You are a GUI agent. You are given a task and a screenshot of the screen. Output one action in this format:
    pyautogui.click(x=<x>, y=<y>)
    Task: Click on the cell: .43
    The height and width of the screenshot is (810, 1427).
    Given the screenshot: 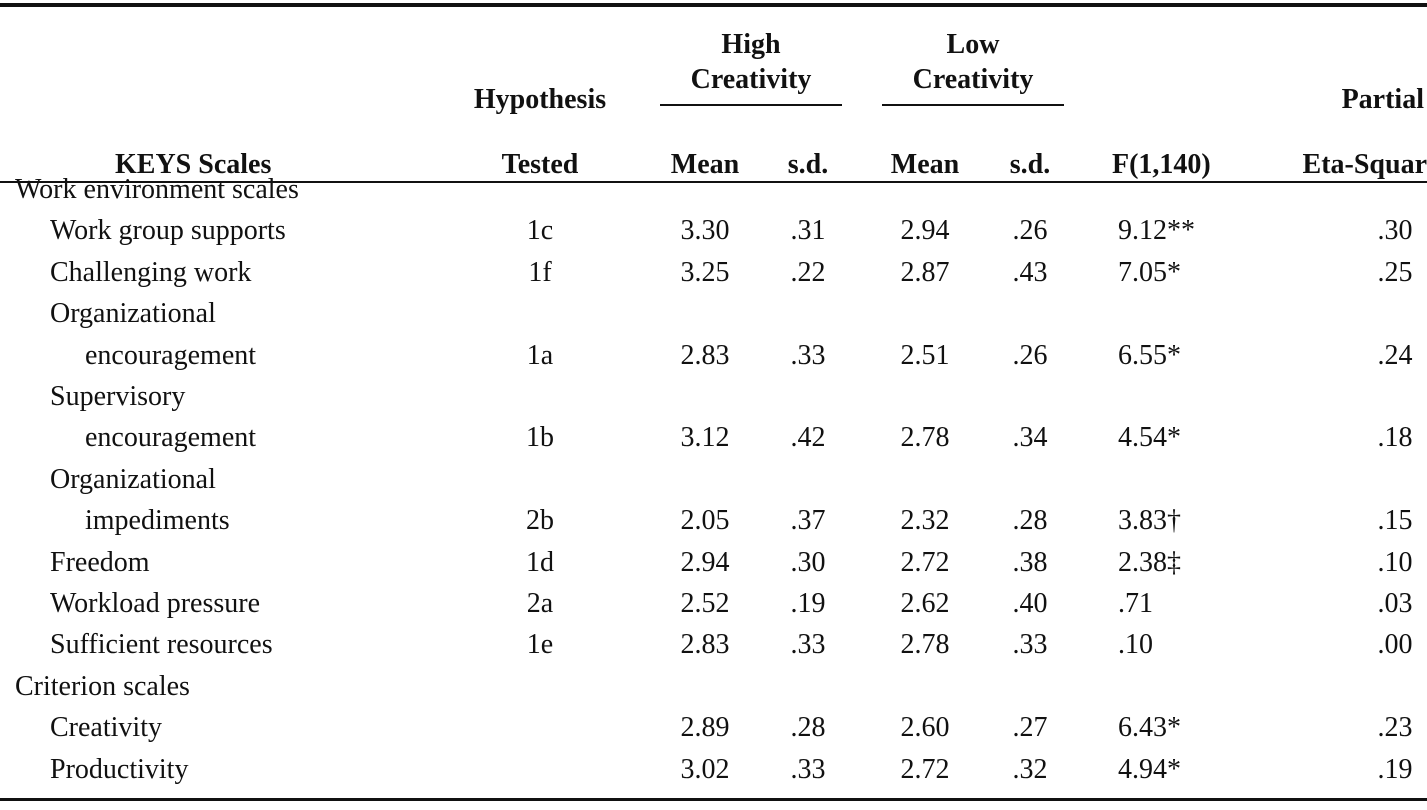 What is the action you would take?
    pyautogui.click(x=1030, y=272)
    